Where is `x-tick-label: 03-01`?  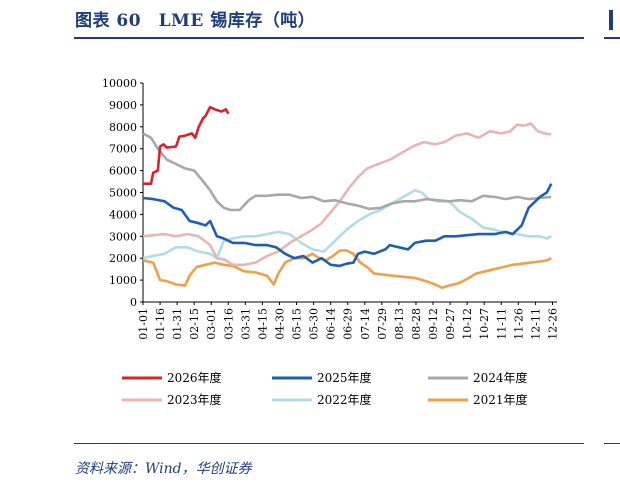 x-tick-label: 03-01 is located at coordinates (211, 324).